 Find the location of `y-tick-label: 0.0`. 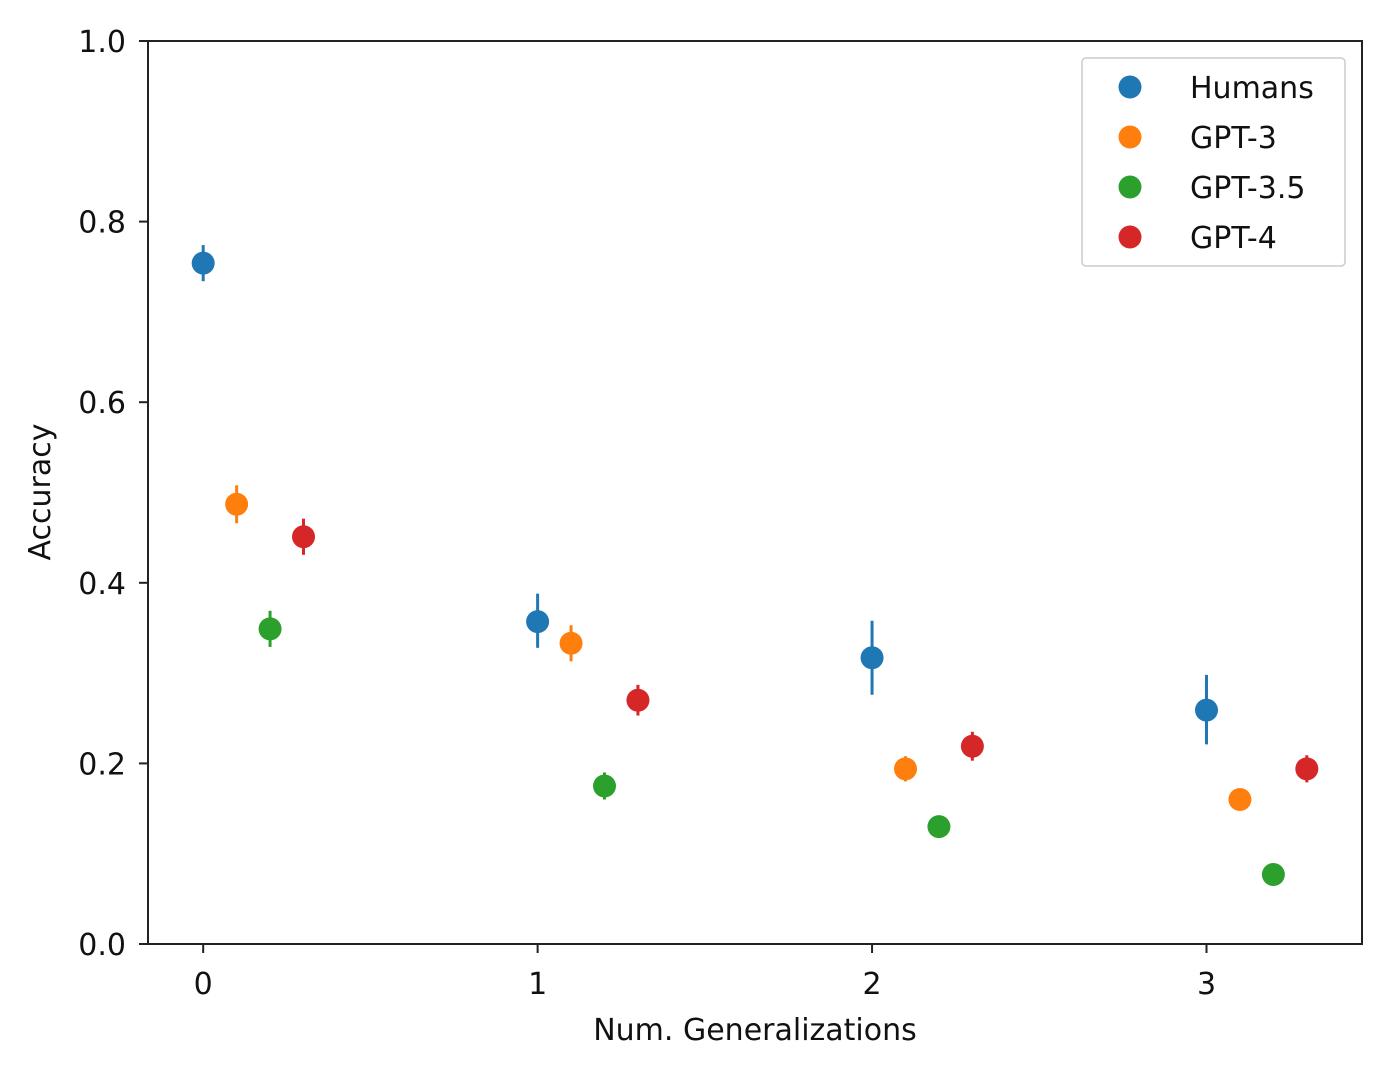

y-tick-label: 0.0 is located at coordinates (102, 945).